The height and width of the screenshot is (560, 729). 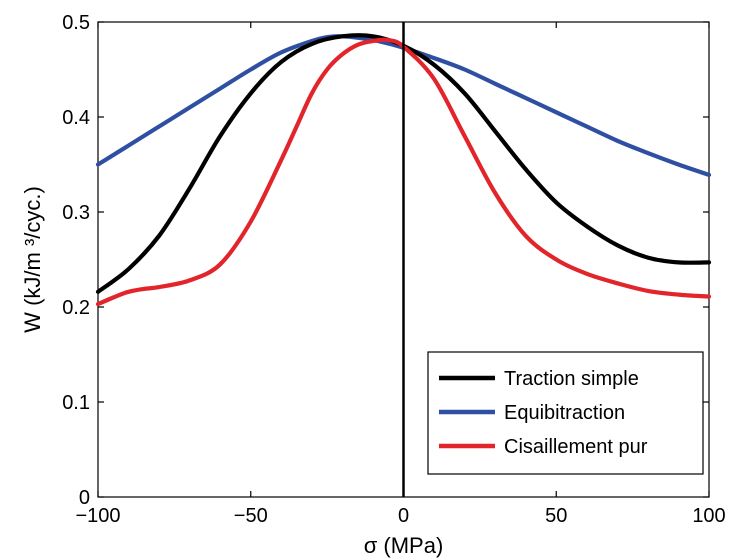 What do you see at coordinates (571, 379) in the screenshot?
I see `legend-label: Traction simple` at bounding box center [571, 379].